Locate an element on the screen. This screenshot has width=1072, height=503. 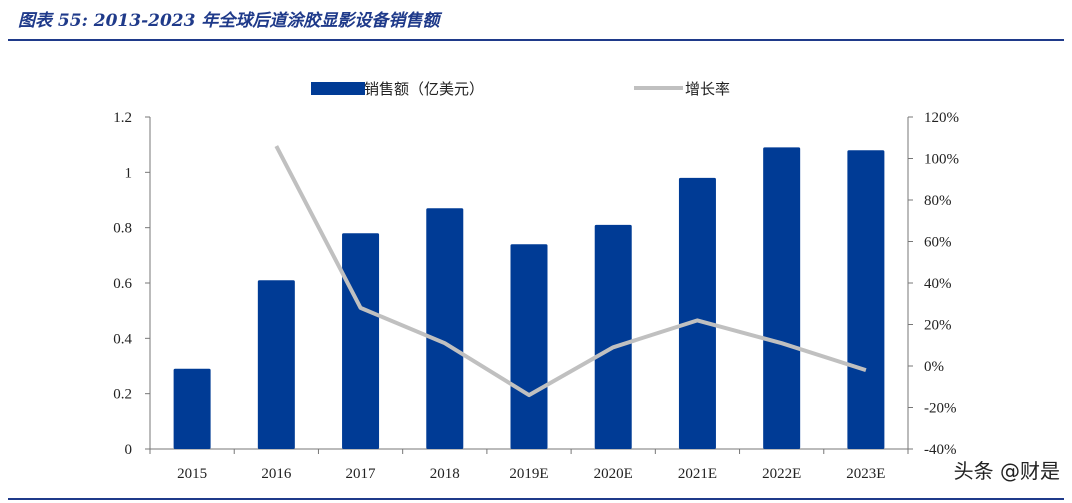
x-tick-label: 2020E is located at coordinates (613, 474).